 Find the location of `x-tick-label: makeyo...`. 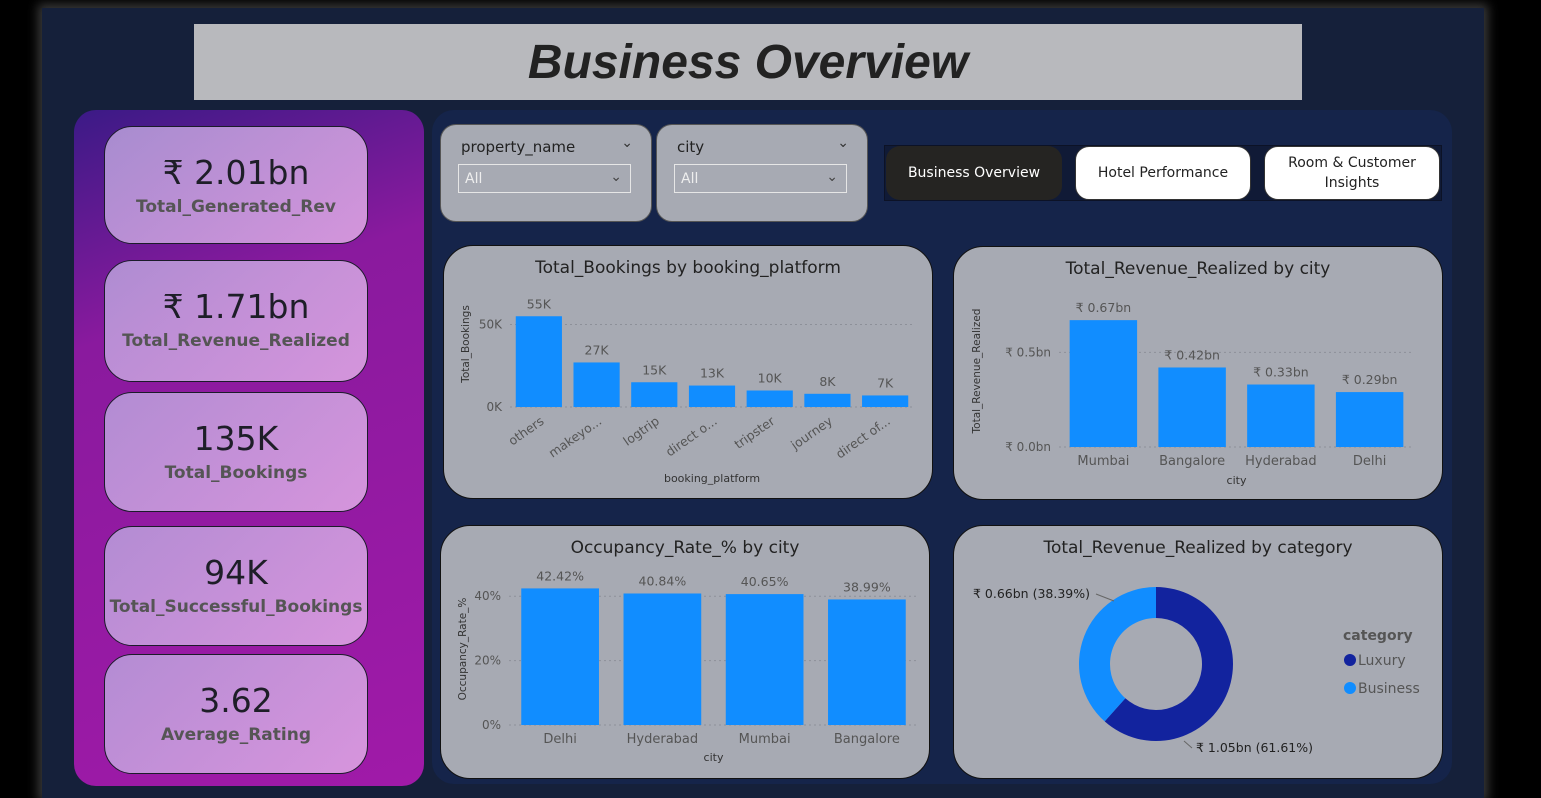

x-tick-label: makeyo... is located at coordinates (575, 436).